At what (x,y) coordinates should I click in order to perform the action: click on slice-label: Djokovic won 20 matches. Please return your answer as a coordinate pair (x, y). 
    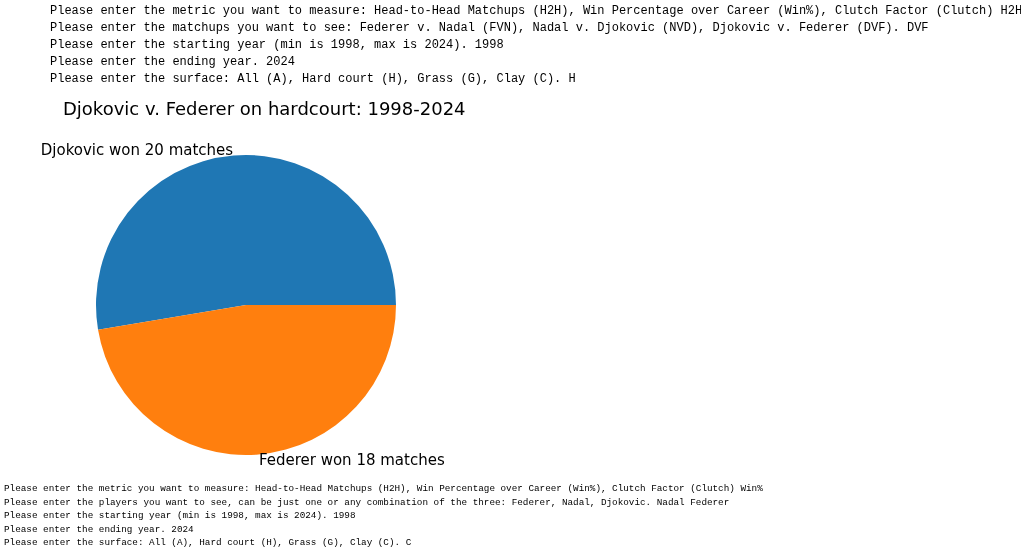
    Looking at the image, I should click on (137, 149).